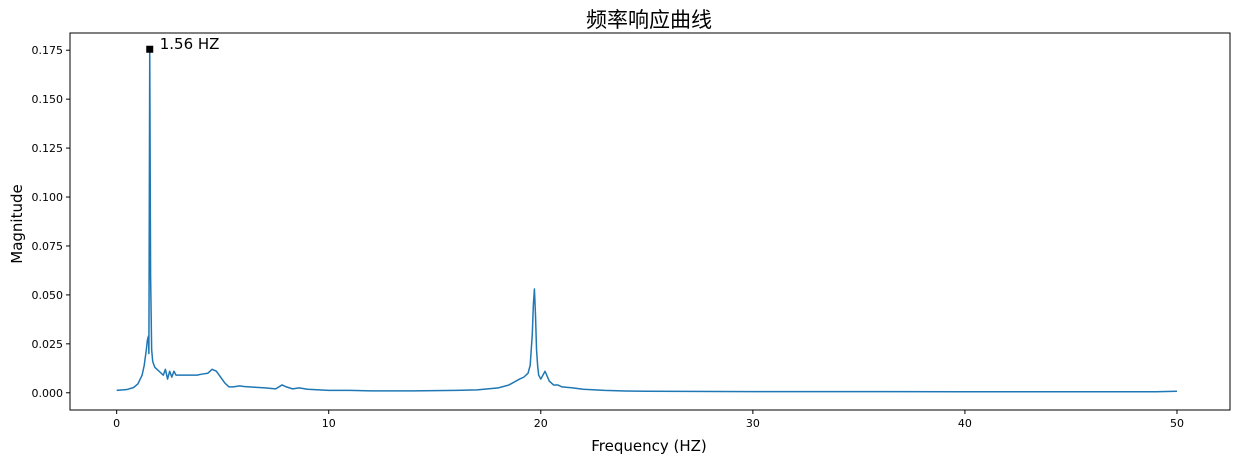 Image resolution: width=1239 pixels, height=462 pixels. What do you see at coordinates (48, 148) in the screenshot?
I see `y-tick-label: 0.125` at bounding box center [48, 148].